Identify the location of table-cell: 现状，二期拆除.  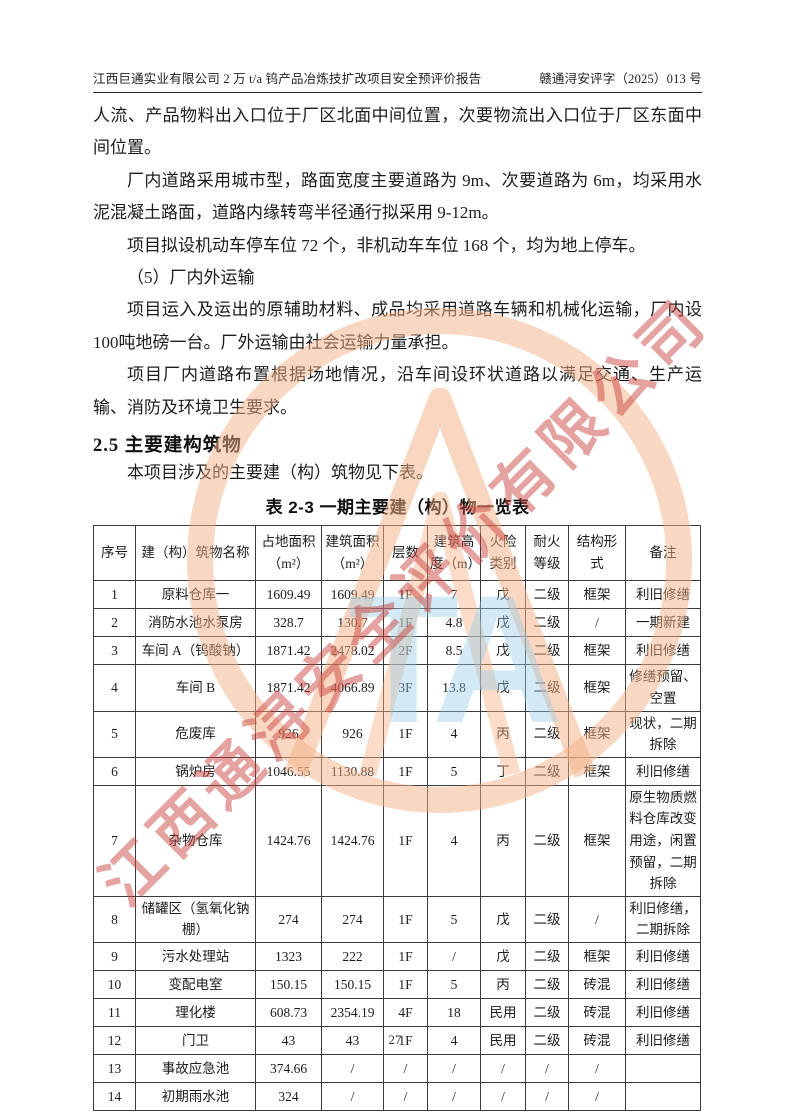
(663, 734).